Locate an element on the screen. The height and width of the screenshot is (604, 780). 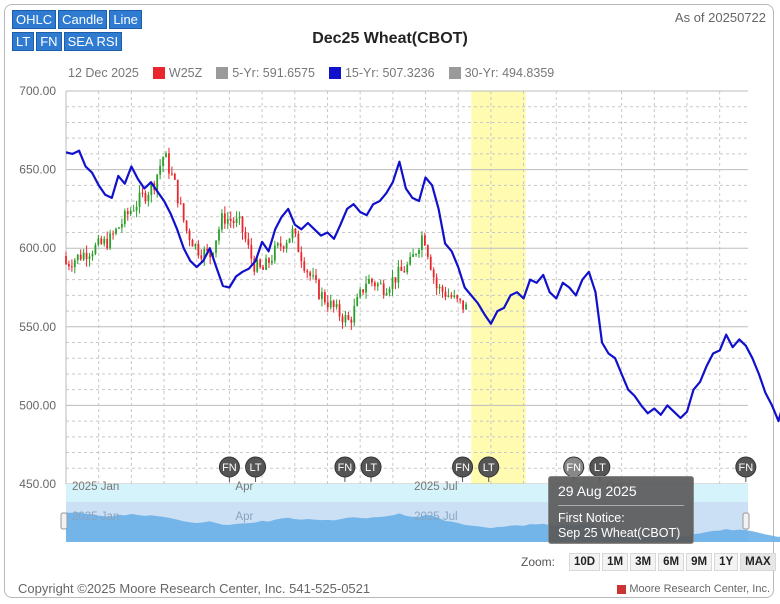
zoom-3m-button: 3M is located at coordinates (643, 562).